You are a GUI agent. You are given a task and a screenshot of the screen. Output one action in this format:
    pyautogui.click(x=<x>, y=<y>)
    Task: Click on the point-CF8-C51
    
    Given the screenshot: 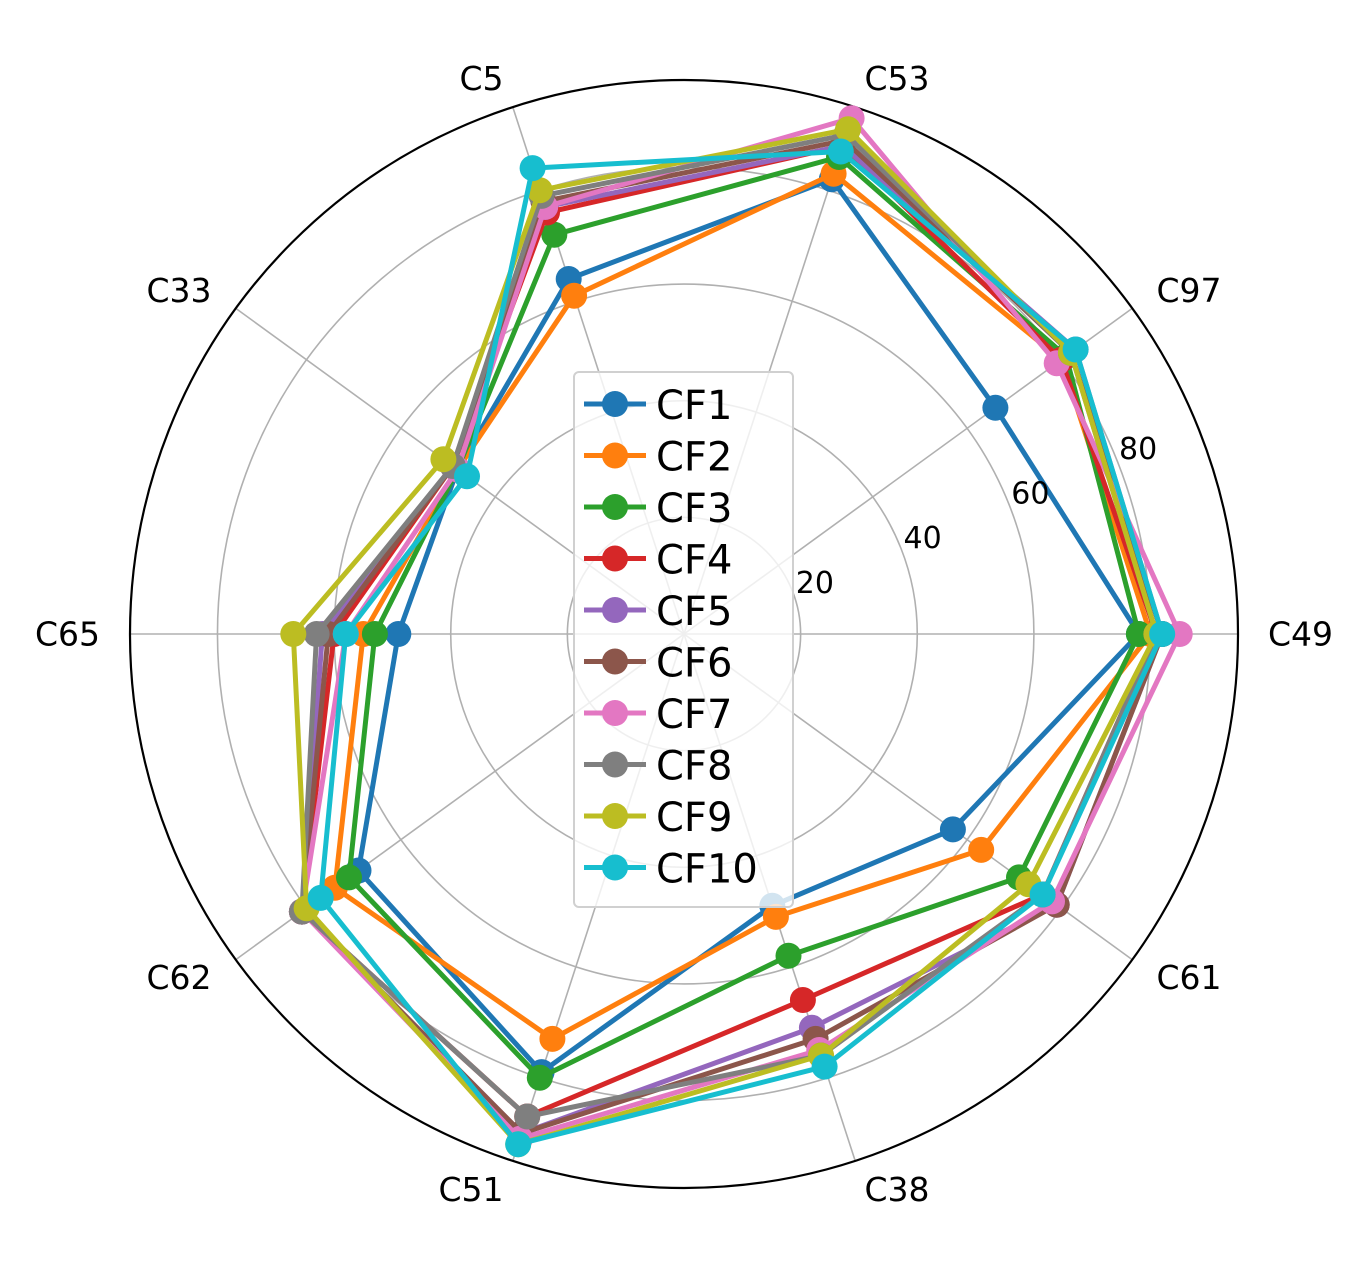 What is the action you would take?
    pyautogui.click(x=527, y=1116)
    